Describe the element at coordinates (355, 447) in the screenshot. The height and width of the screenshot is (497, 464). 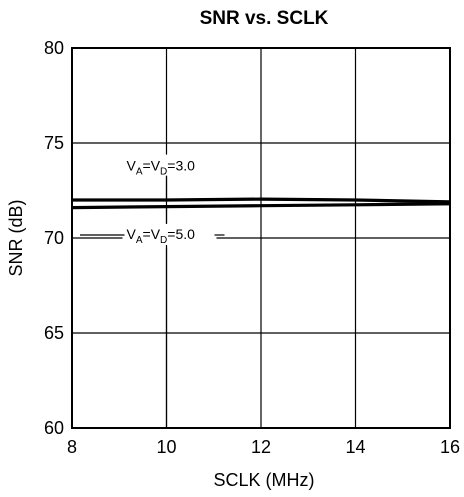
I see `x-tick-label: 14` at that location.